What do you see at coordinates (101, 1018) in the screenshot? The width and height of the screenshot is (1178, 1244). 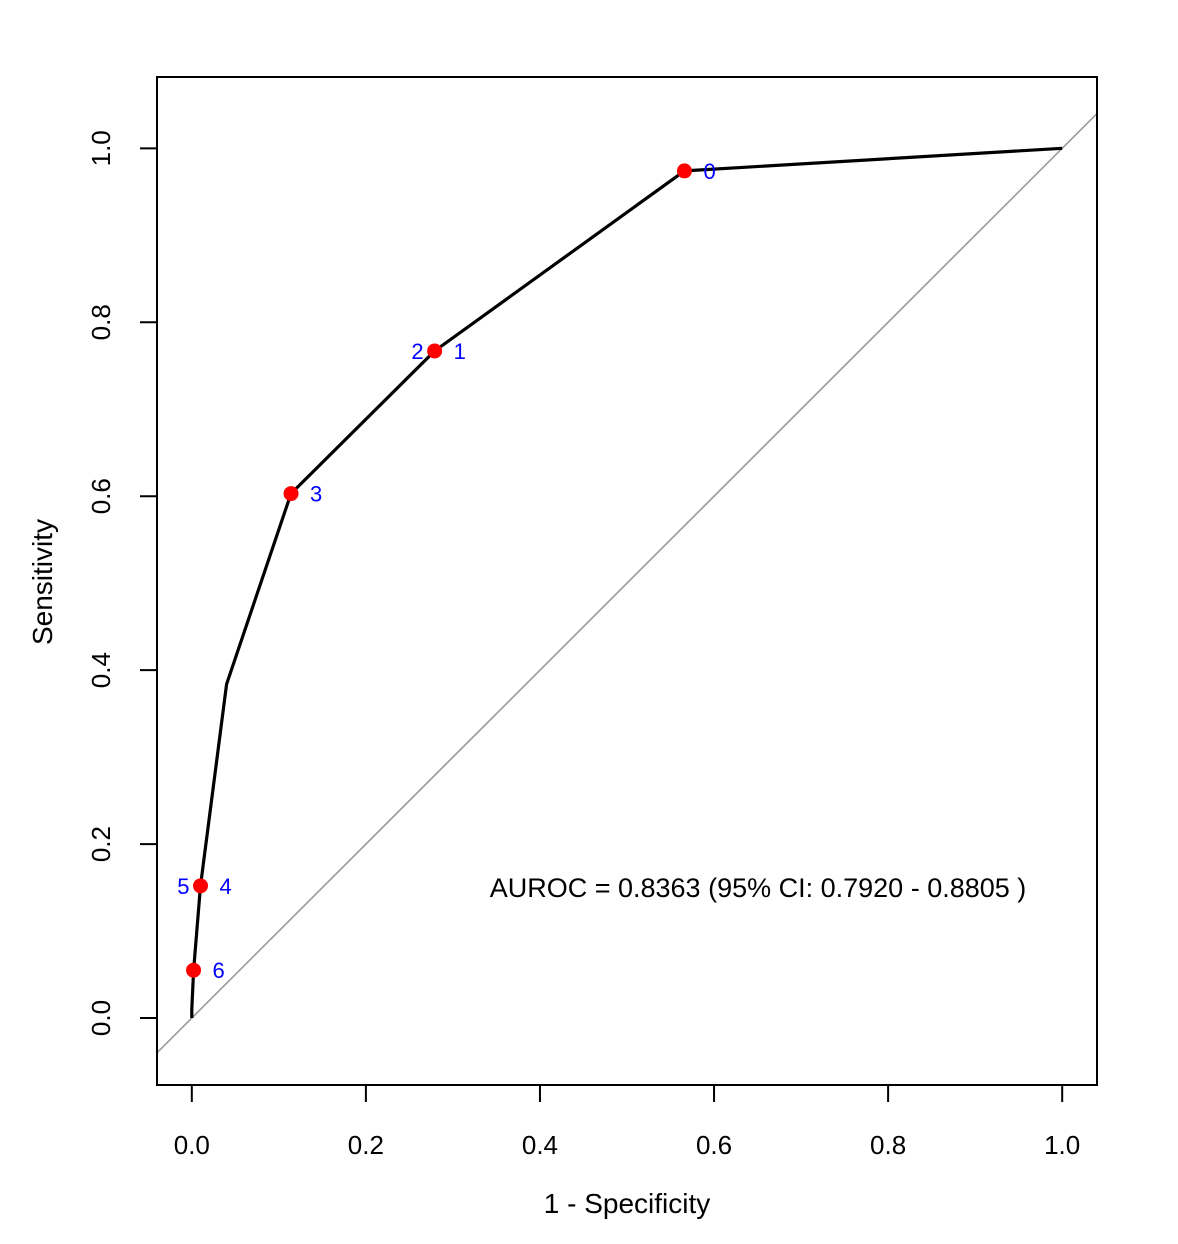 I see `y-tick-label: 0.0` at bounding box center [101, 1018].